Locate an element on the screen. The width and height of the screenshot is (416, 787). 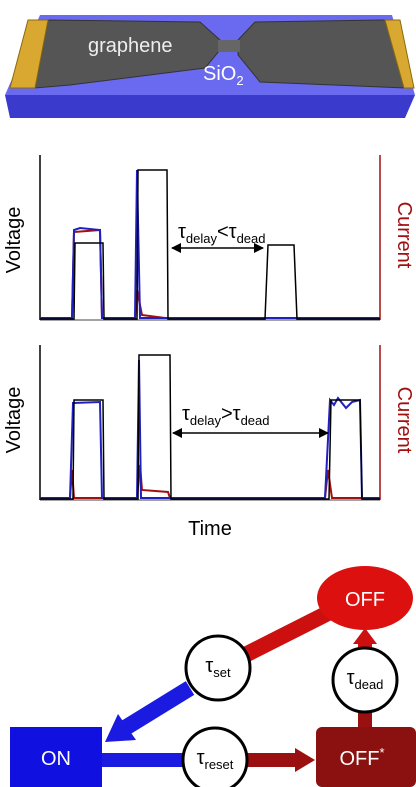
substrate-label: SiO2 is located at coordinates (223, 75).